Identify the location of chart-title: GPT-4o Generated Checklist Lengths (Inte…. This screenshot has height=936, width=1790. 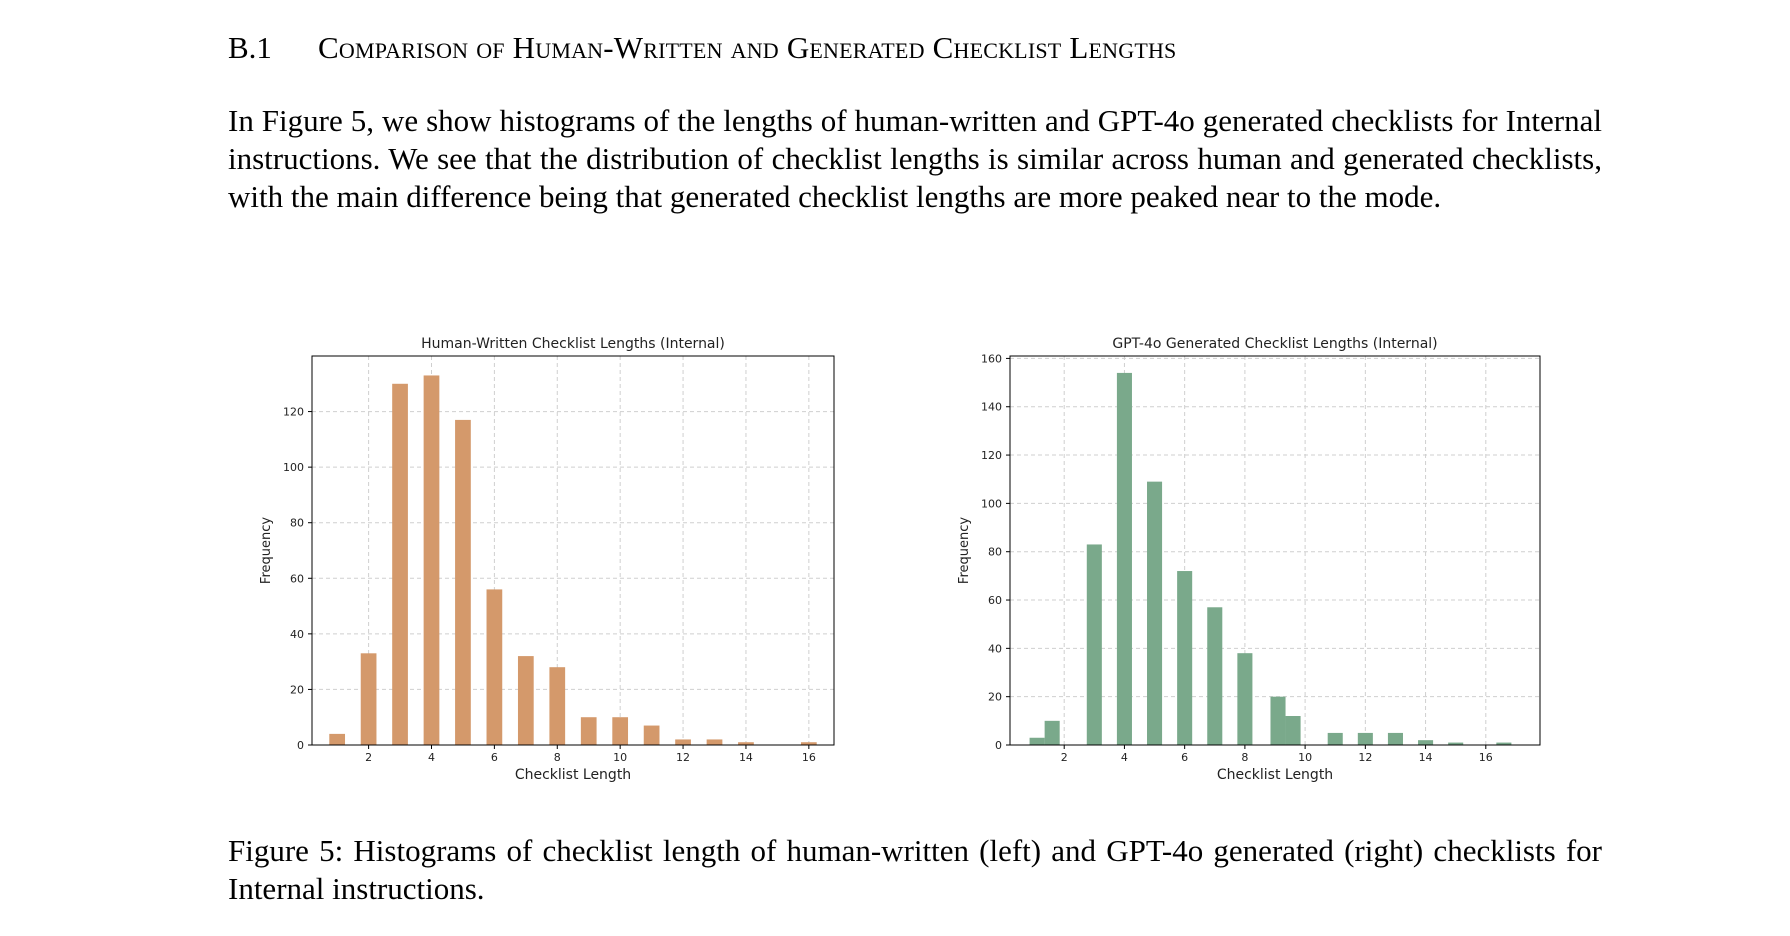
(1274, 344).